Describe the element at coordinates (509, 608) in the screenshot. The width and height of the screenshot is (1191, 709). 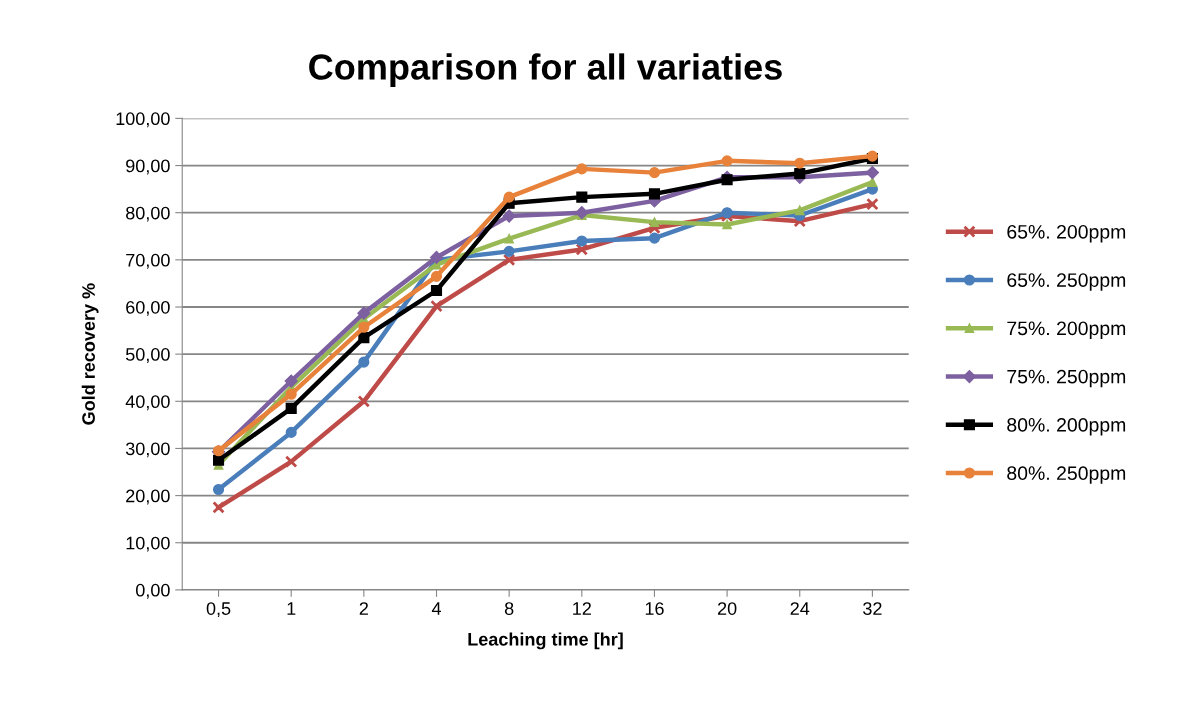
I see `x-tick-label: 8` at that location.